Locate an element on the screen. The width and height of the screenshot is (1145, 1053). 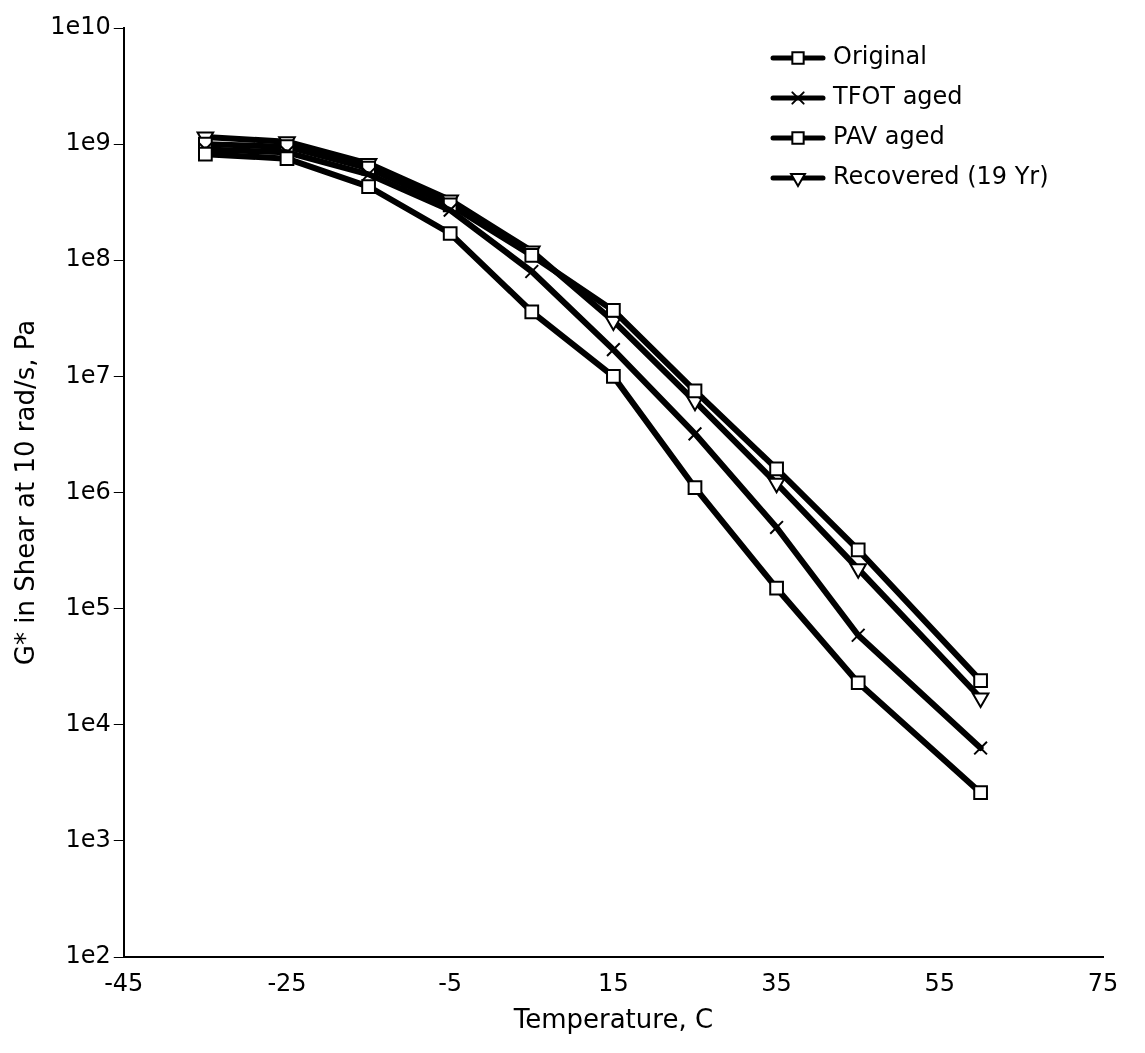
y-tick-label: 1e5 is located at coordinates (88, 606).